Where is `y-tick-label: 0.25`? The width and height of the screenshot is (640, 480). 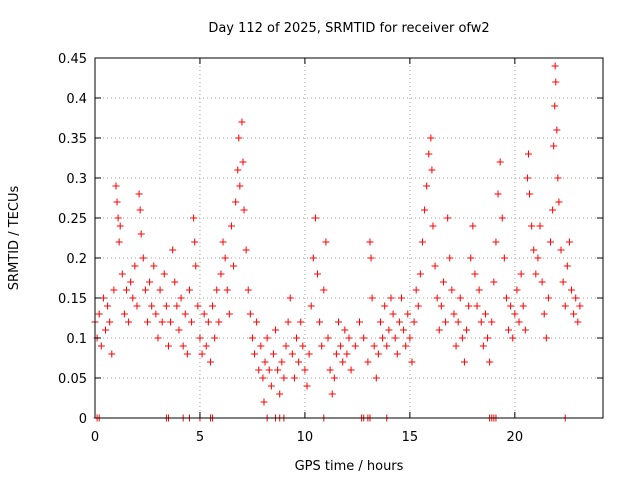
y-tick-label: 0.25 is located at coordinates (72, 219).